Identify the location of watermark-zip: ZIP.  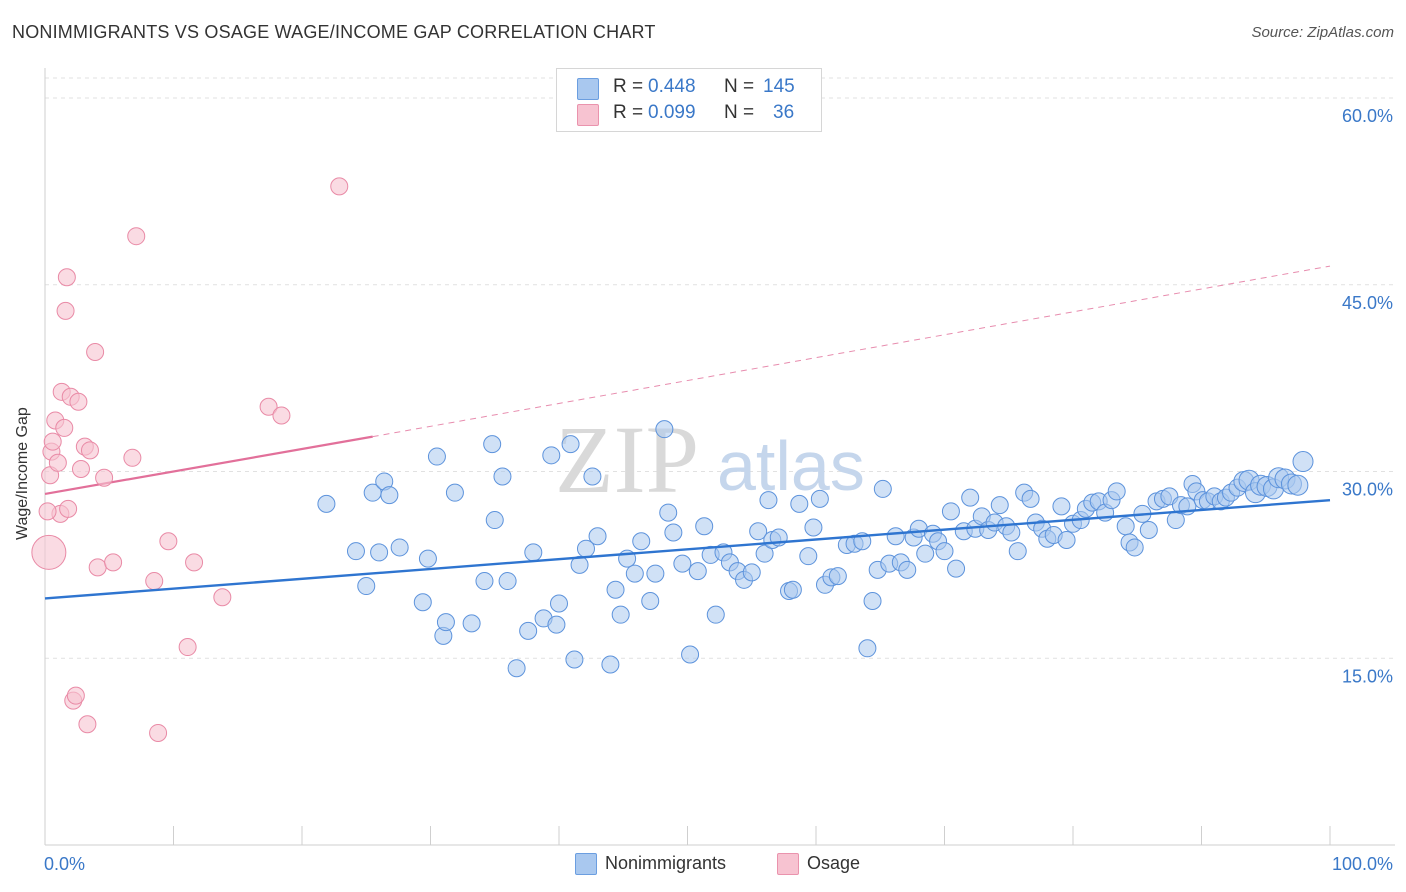
(627, 459).